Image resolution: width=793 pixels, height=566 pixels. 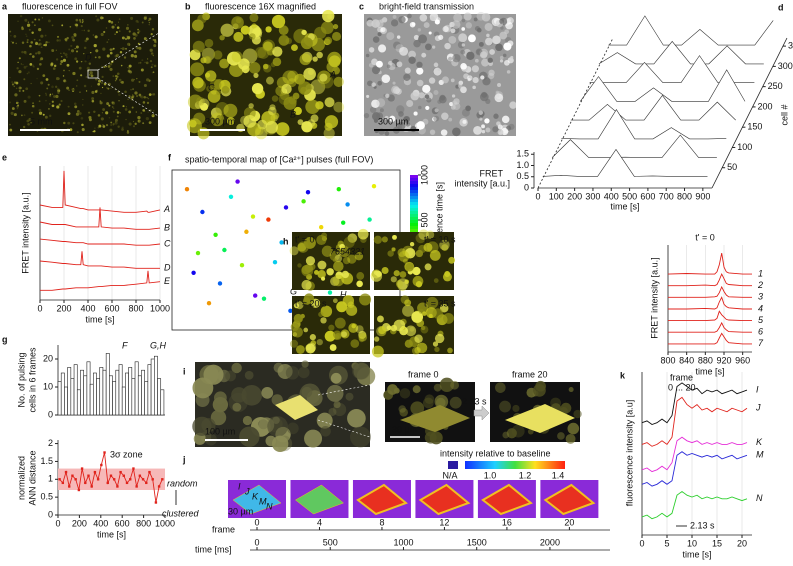 I want to click on x-tick-label: 20, so click(x=742, y=543).